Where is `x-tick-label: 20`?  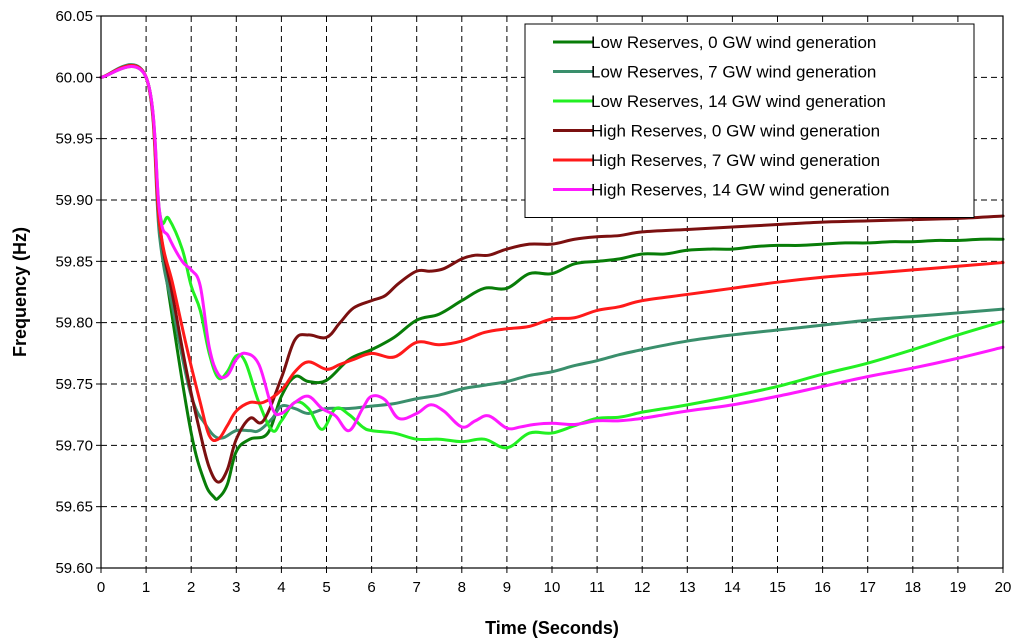 x-tick-label: 20 is located at coordinates (1003, 587).